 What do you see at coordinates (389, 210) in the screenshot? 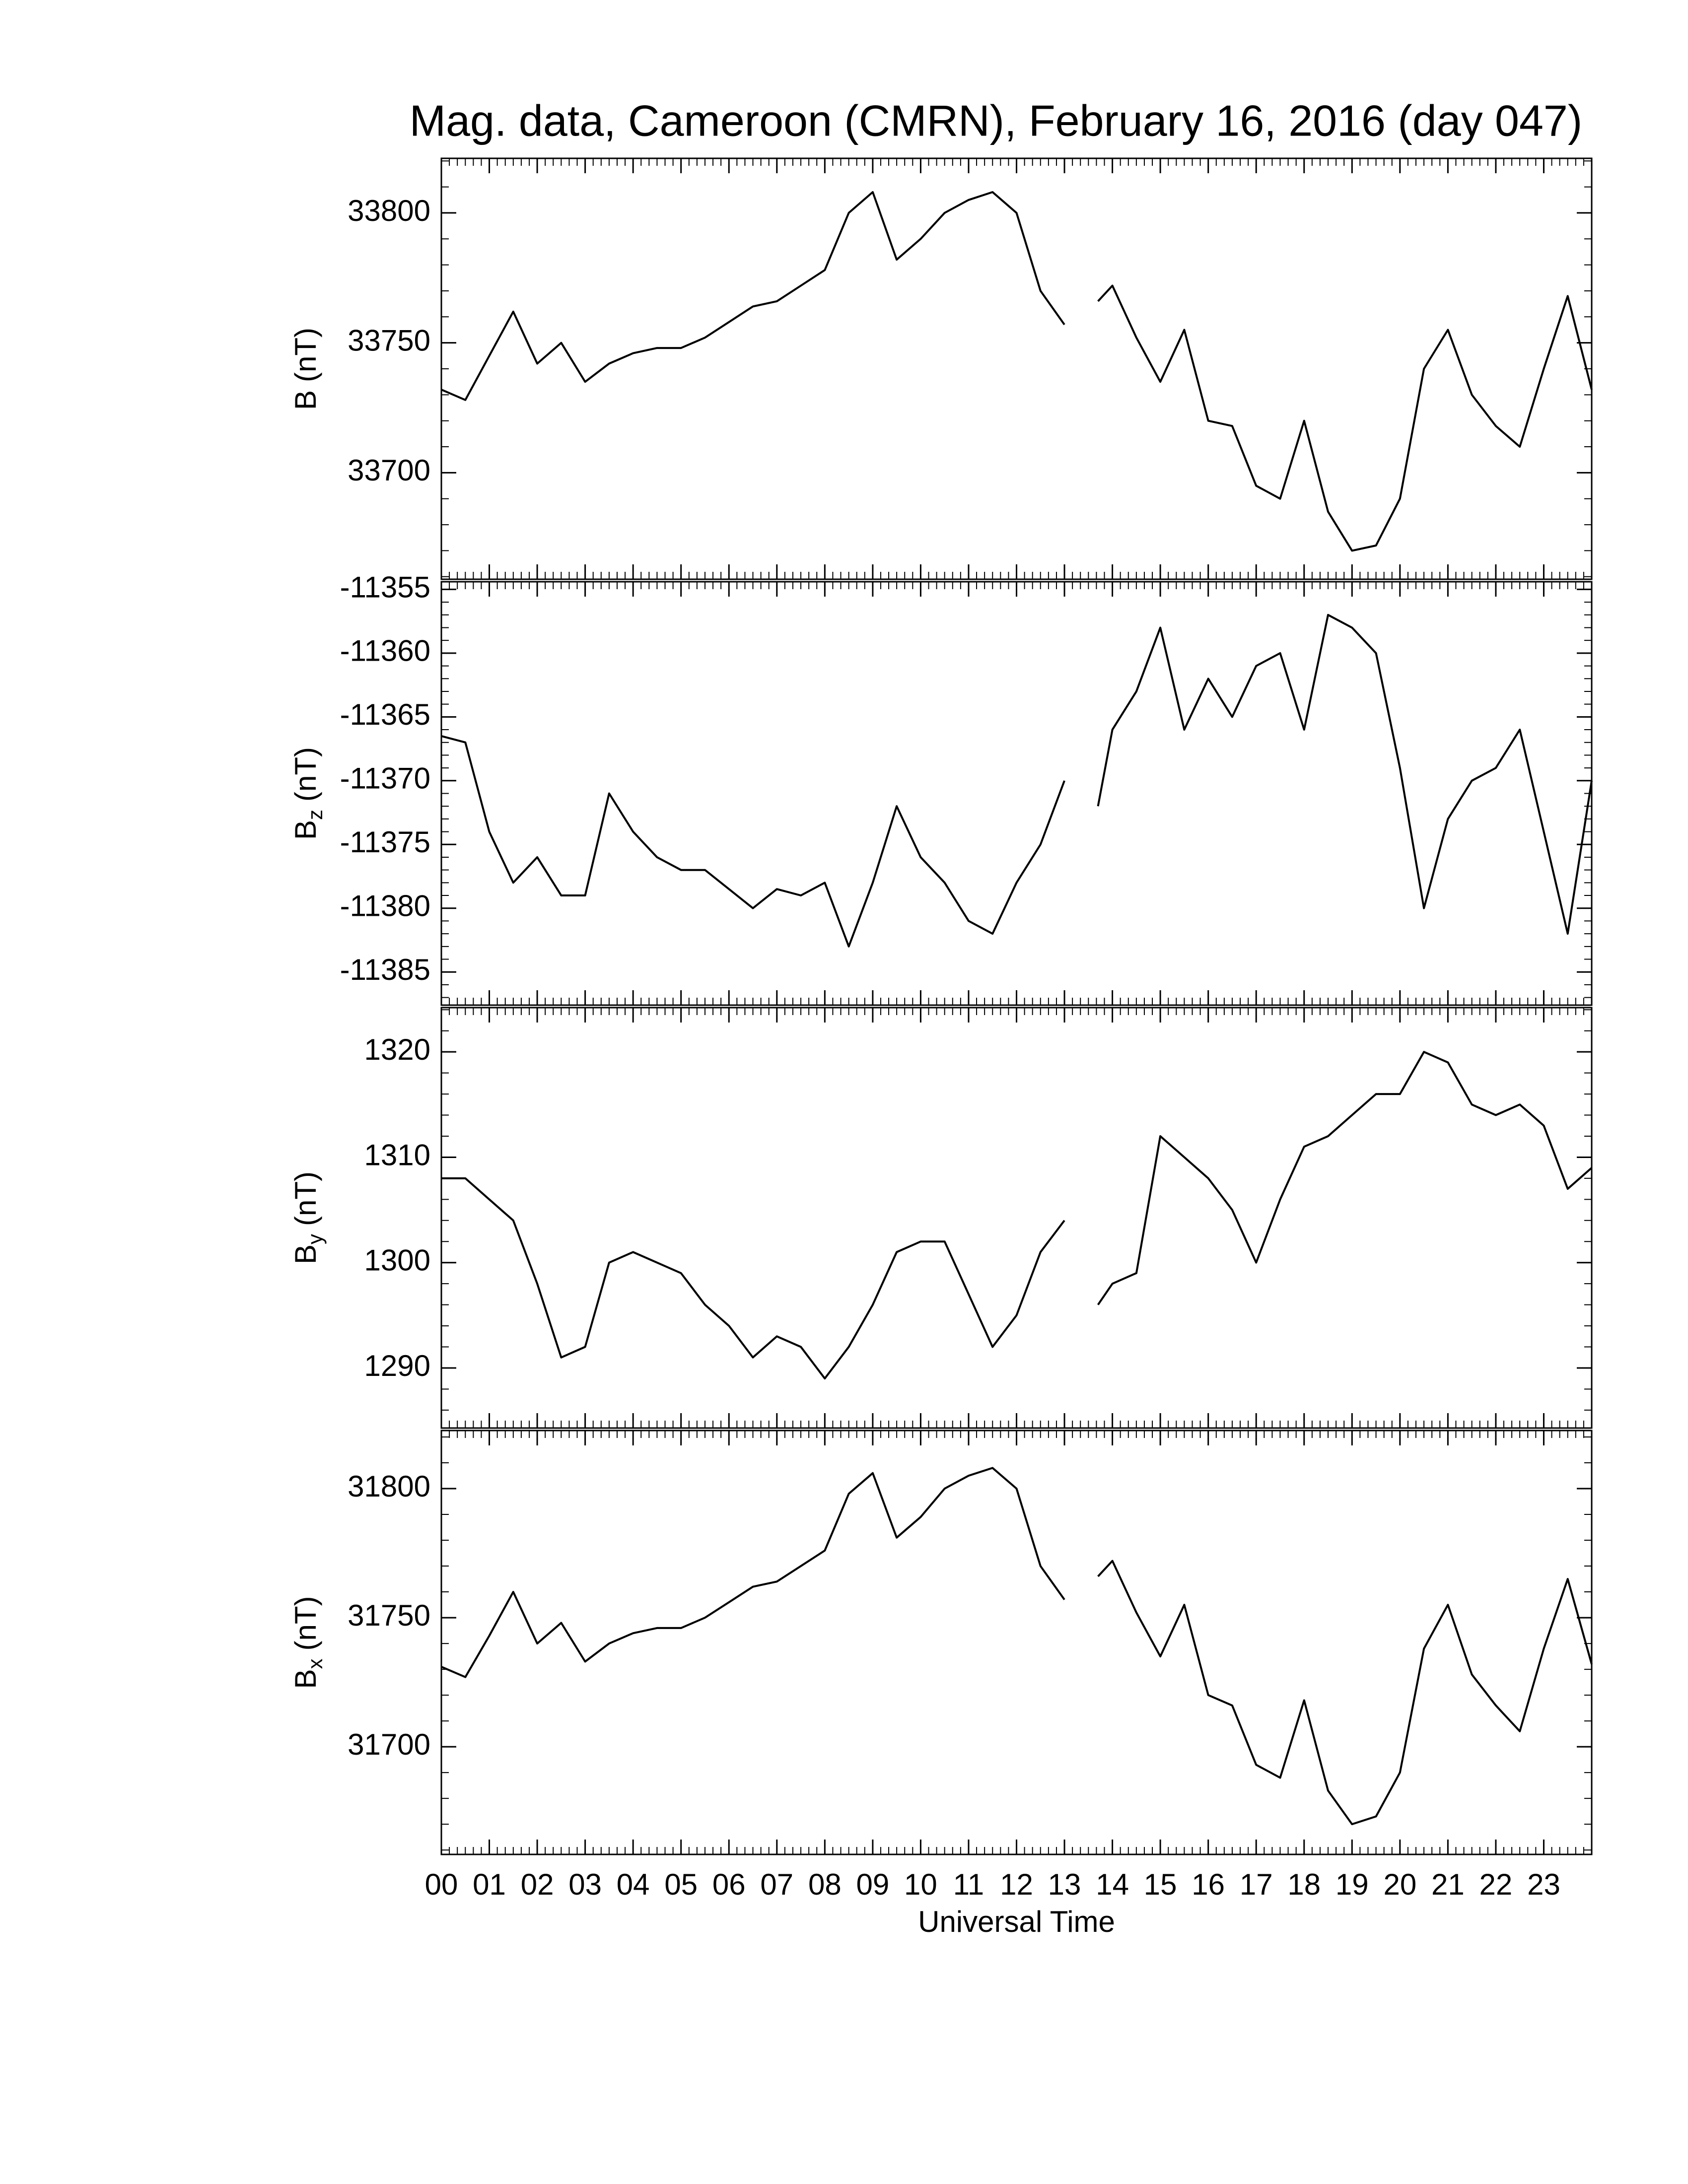
I see `y-tick-label: 33800` at bounding box center [389, 210].